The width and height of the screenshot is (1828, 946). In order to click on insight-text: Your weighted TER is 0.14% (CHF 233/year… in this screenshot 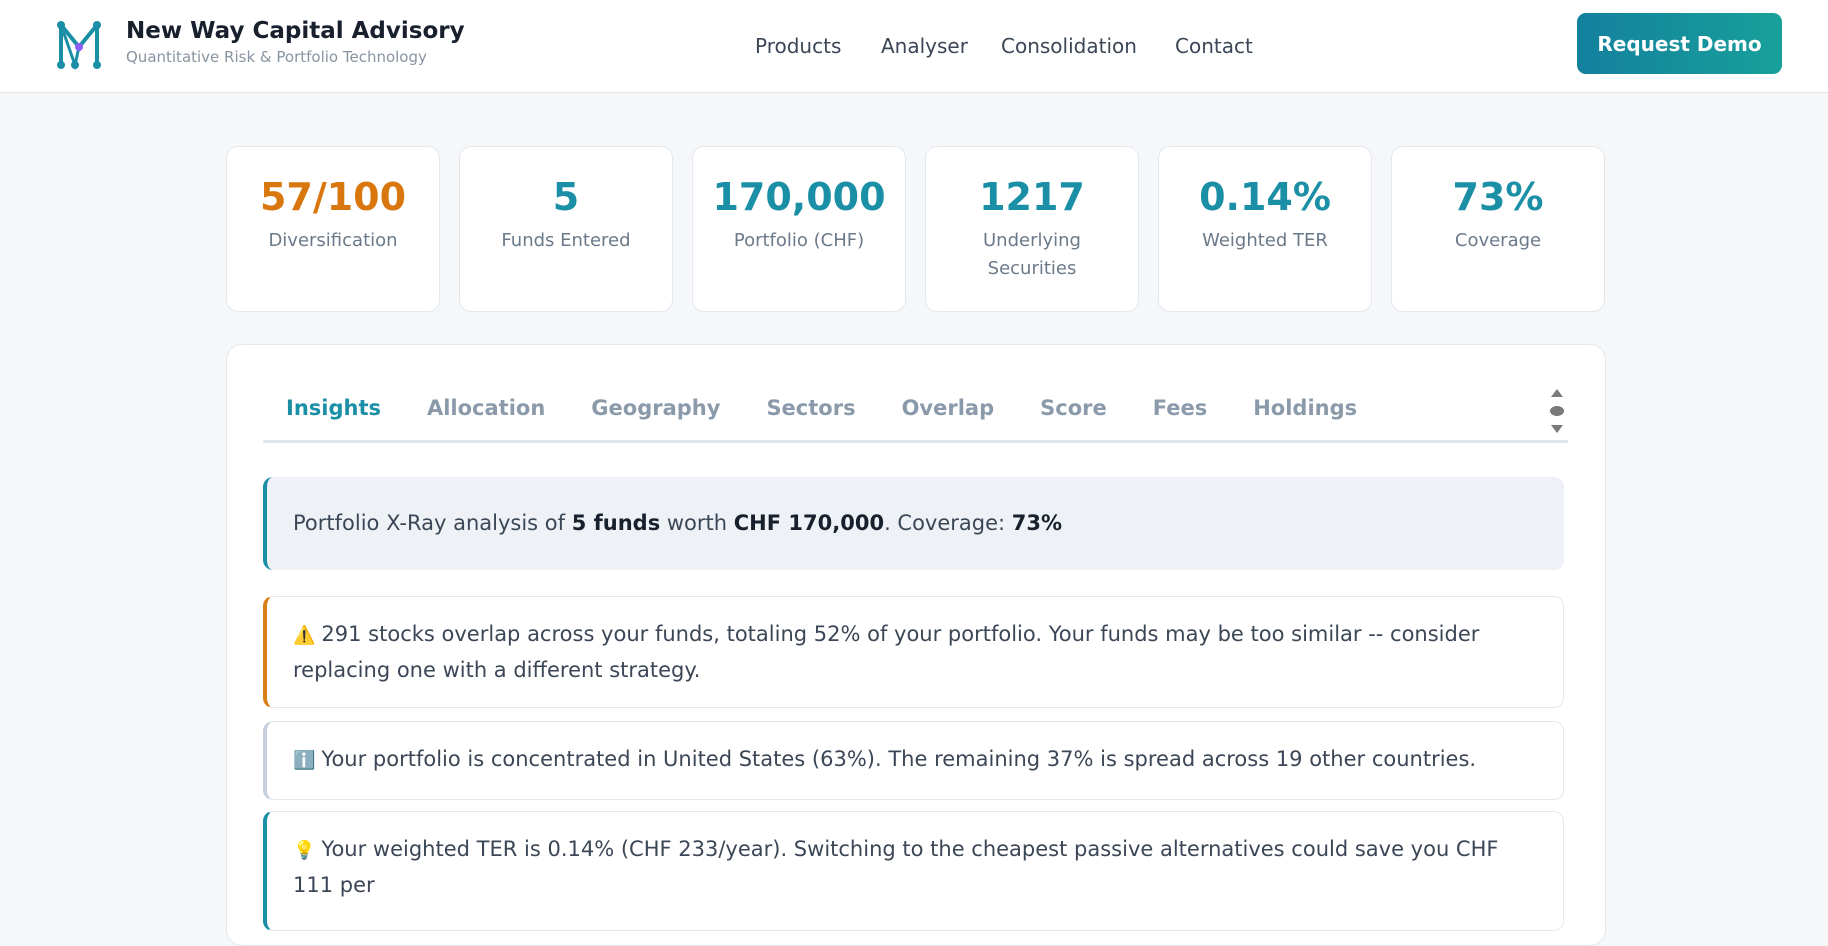, I will do `click(896, 867)`.